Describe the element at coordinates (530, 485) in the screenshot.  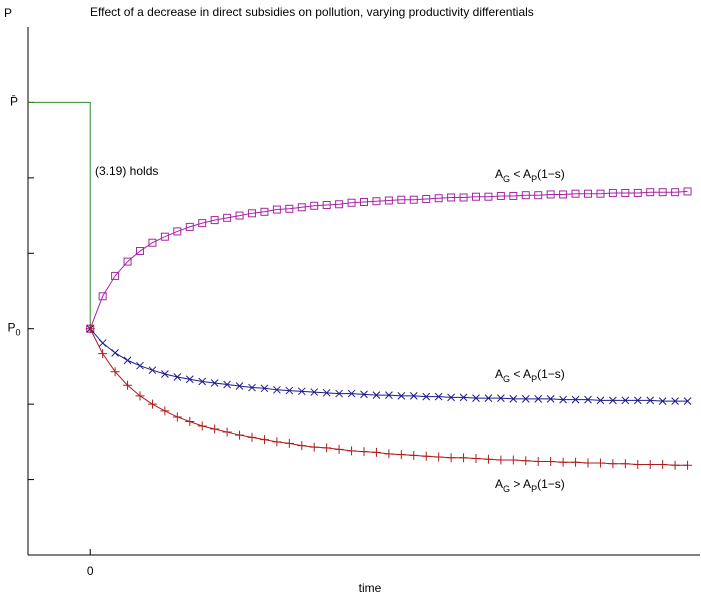
I see `series-label: AG > AP(1−s)` at that location.